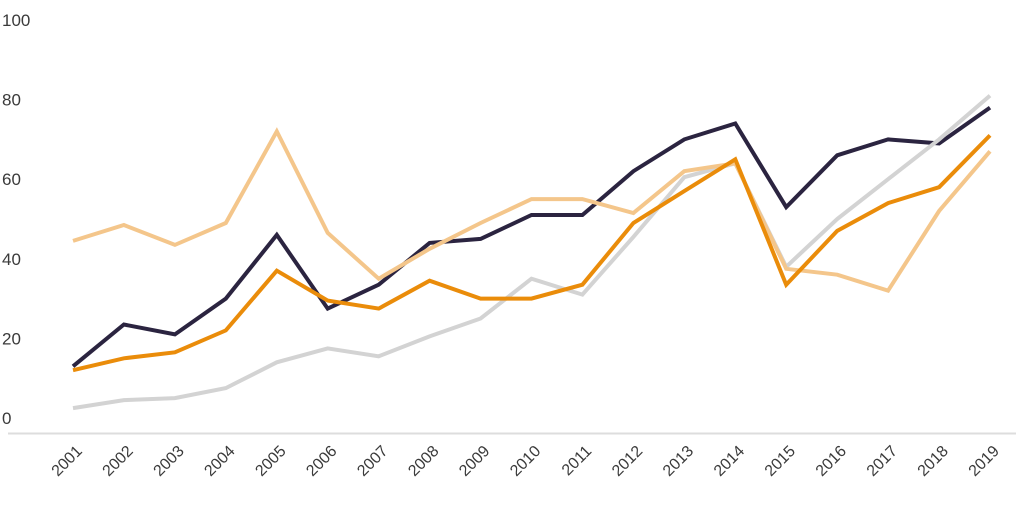 The width and height of the screenshot is (1024, 512). What do you see at coordinates (169, 461) in the screenshot?
I see `x-tick-label: 2003` at bounding box center [169, 461].